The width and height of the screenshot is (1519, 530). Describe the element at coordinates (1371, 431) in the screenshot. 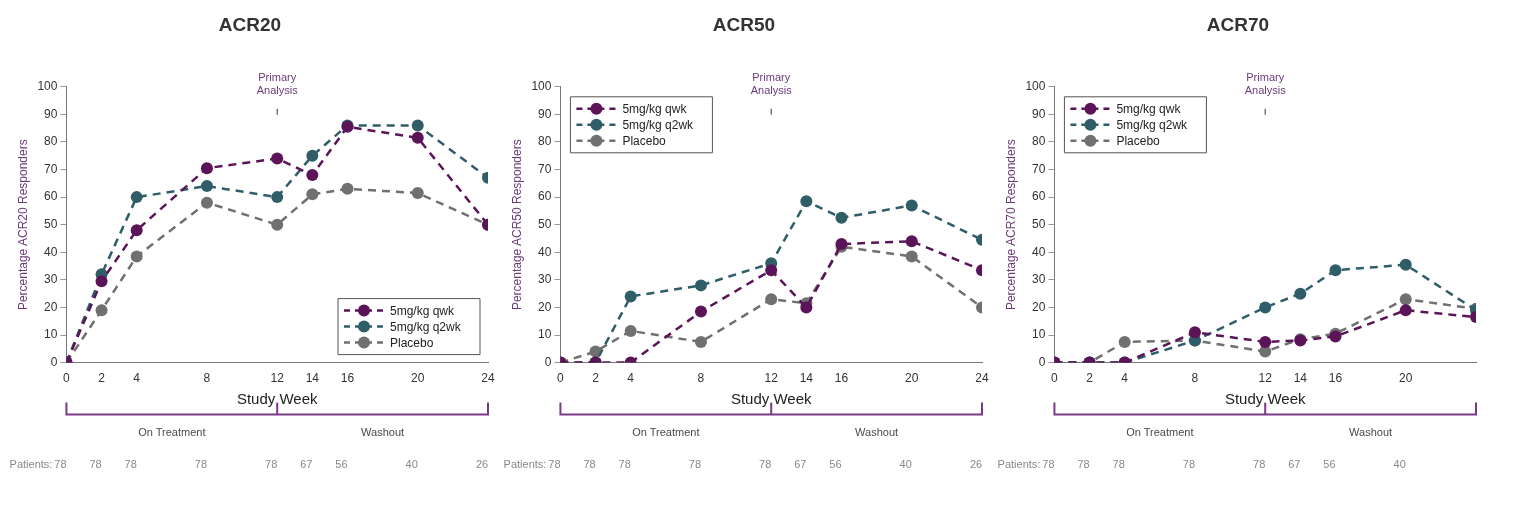

I see `text: Washout` at that location.